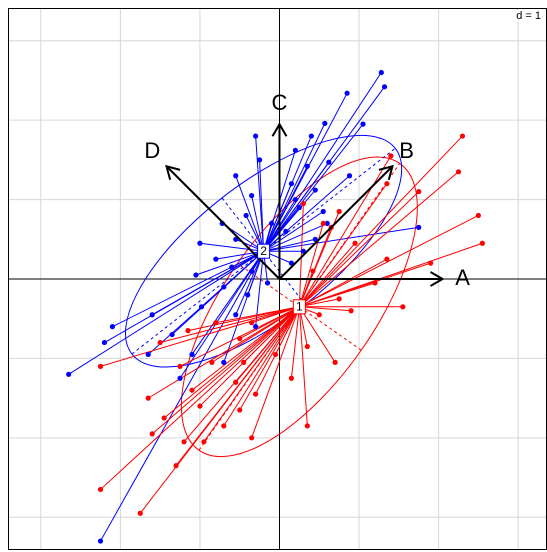 The image size is (547, 552). I want to click on grid-scale-label: d = 1, so click(528, 16).